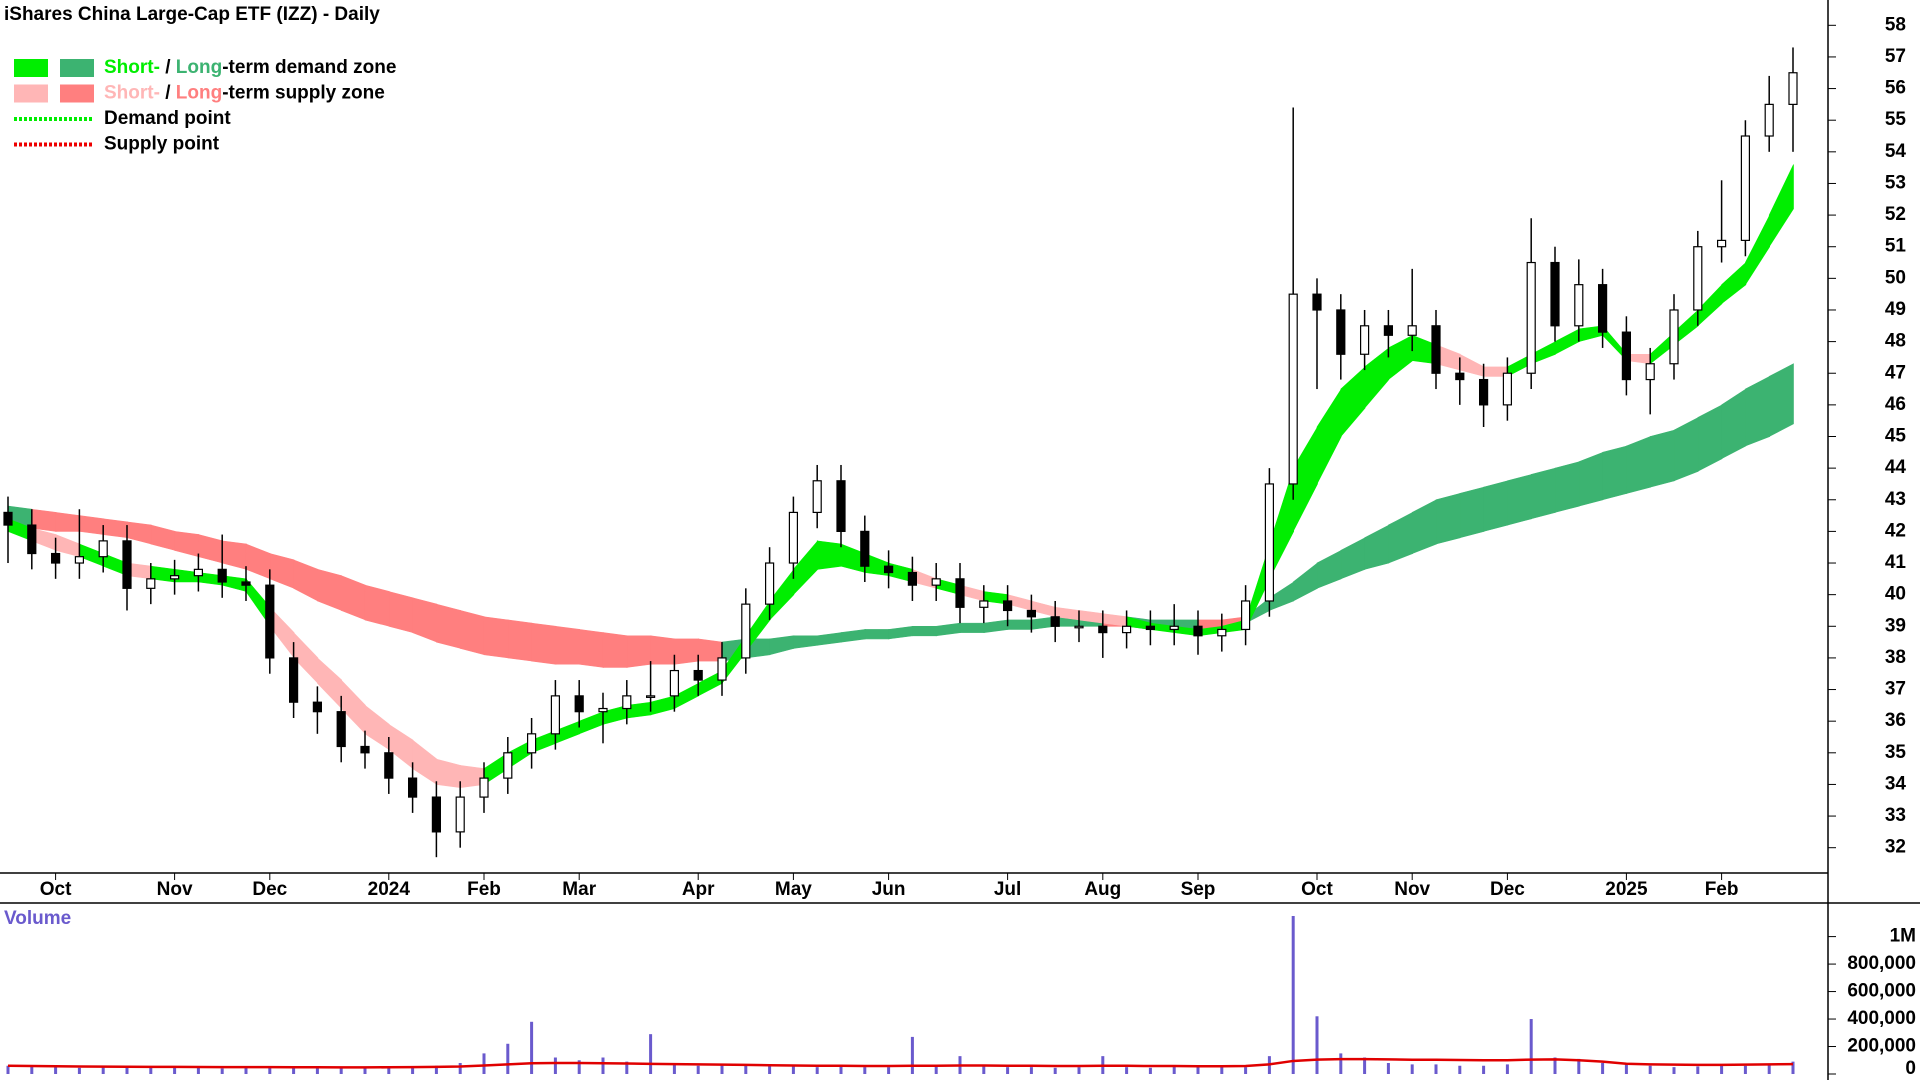 This screenshot has width=1920, height=1080. I want to click on legend-swatch, so click(77, 93).